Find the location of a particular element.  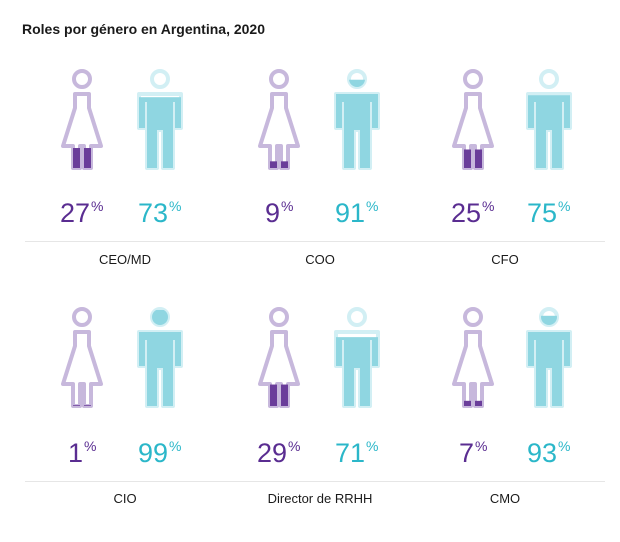

role-label: CEO/MD is located at coordinates (125, 259).